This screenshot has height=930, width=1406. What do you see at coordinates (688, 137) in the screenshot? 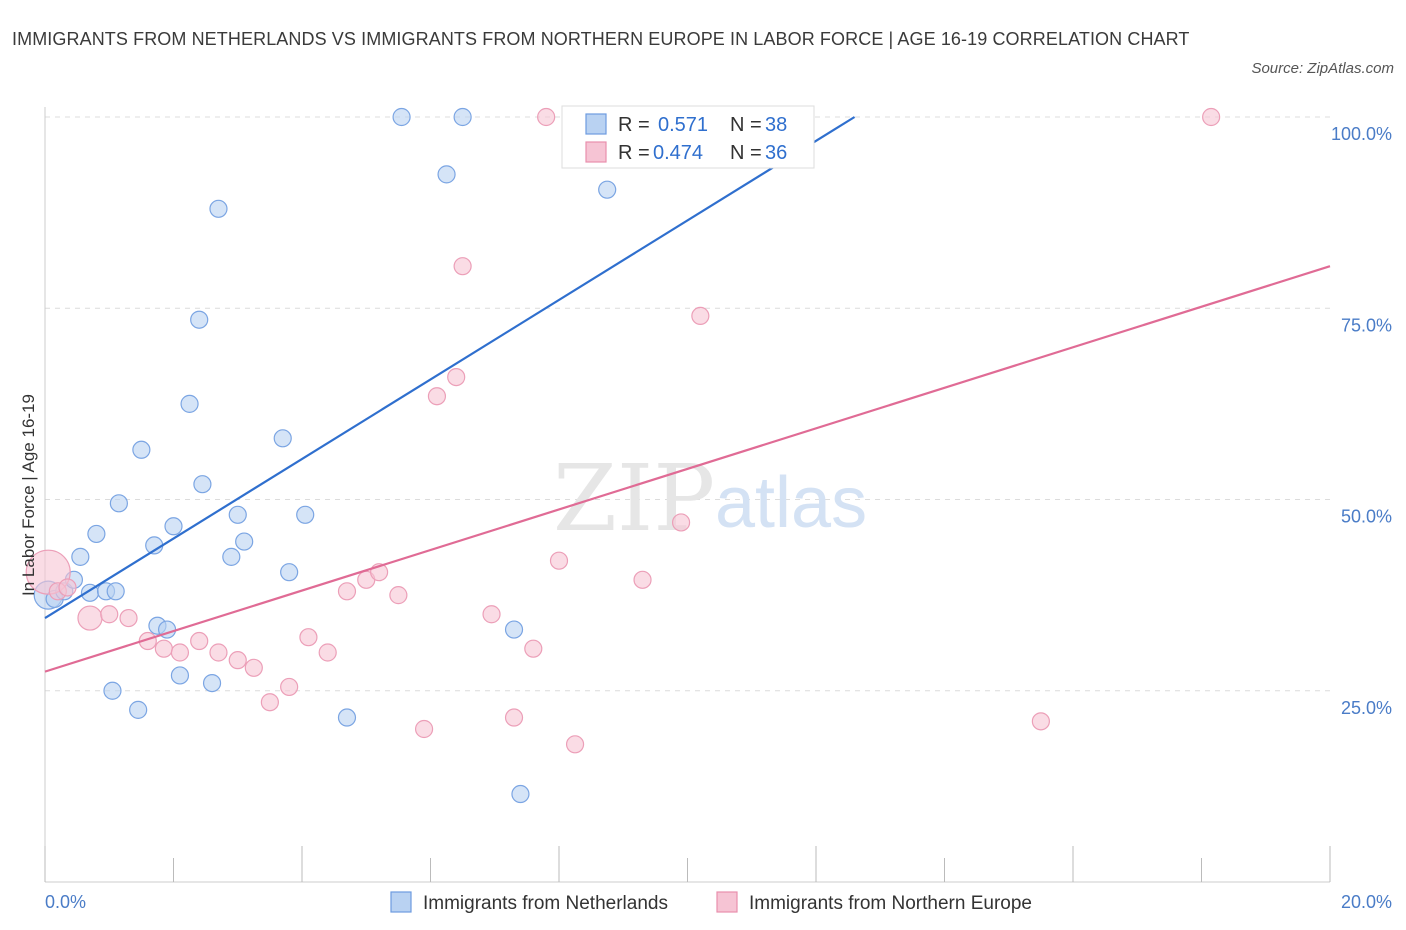
I see `stats-legend: R = 0.571 N = 38 R = 0.474 N = 36` at bounding box center [688, 137].